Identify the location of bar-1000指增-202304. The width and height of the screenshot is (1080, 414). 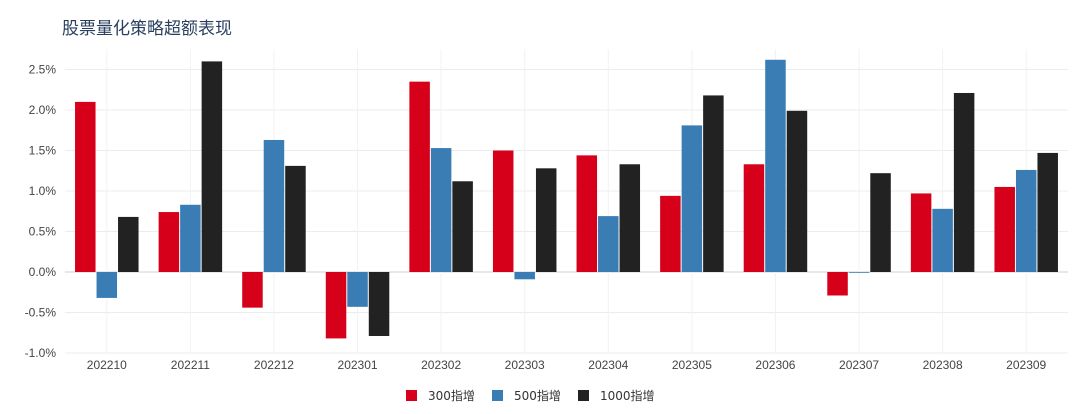
(630, 218).